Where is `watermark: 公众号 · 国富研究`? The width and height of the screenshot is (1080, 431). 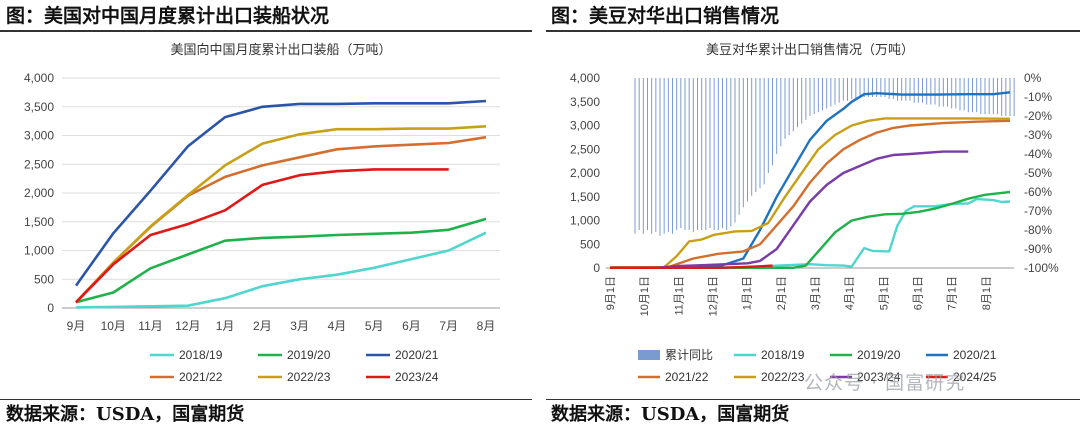 watermark: 公众号 · 国富研究 is located at coordinates (885, 383).